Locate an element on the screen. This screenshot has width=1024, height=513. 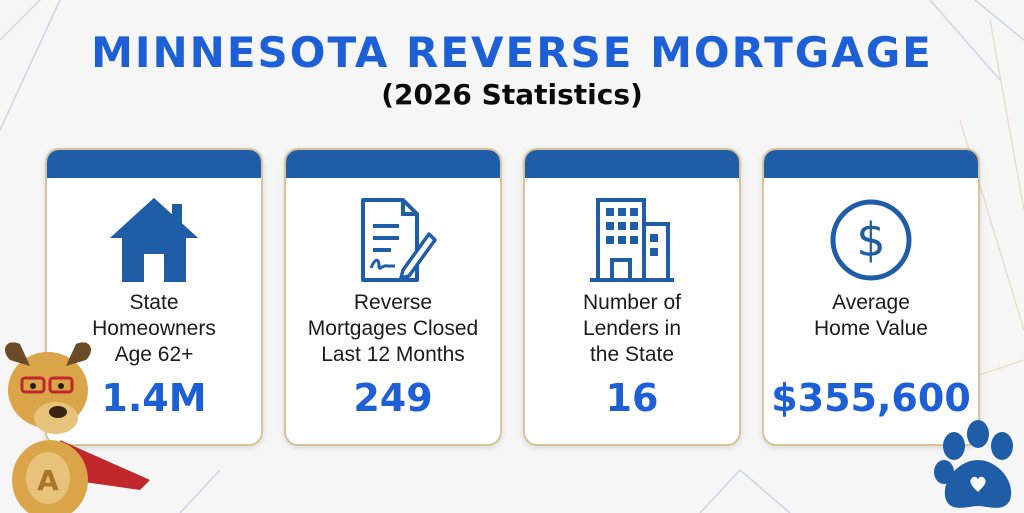
dollar-circle-icon: $ is located at coordinates (871, 240).